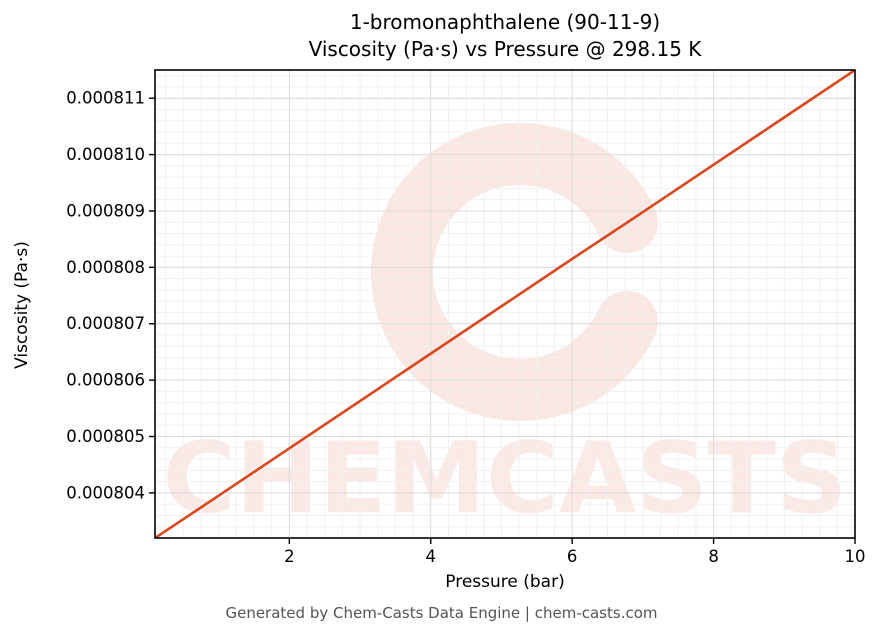 The width and height of the screenshot is (883, 644). Describe the element at coordinates (105, 492) in the screenshot. I see `svg-text: 0.000804` at that location.